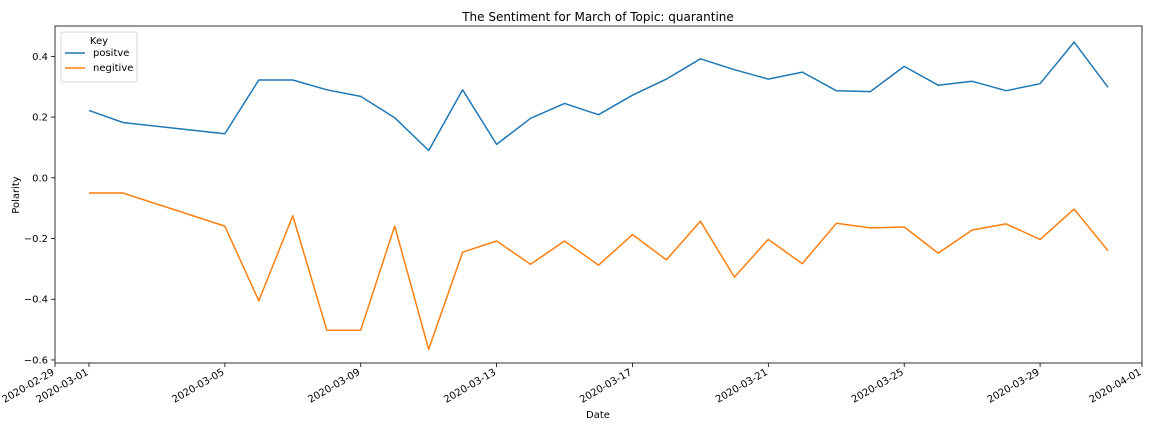 This screenshot has height=432, width=1152. What do you see at coordinates (334, 386) in the screenshot?
I see `x-tick-label: 2020-03-09` at bounding box center [334, 386].